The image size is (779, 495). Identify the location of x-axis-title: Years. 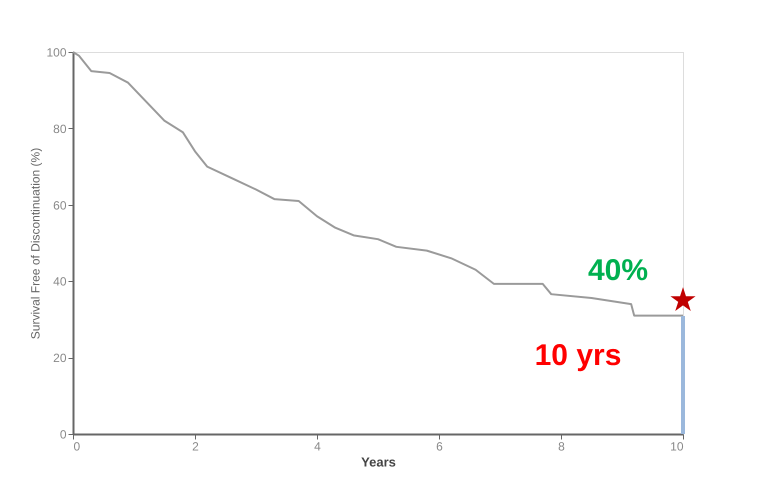
(378, 462).